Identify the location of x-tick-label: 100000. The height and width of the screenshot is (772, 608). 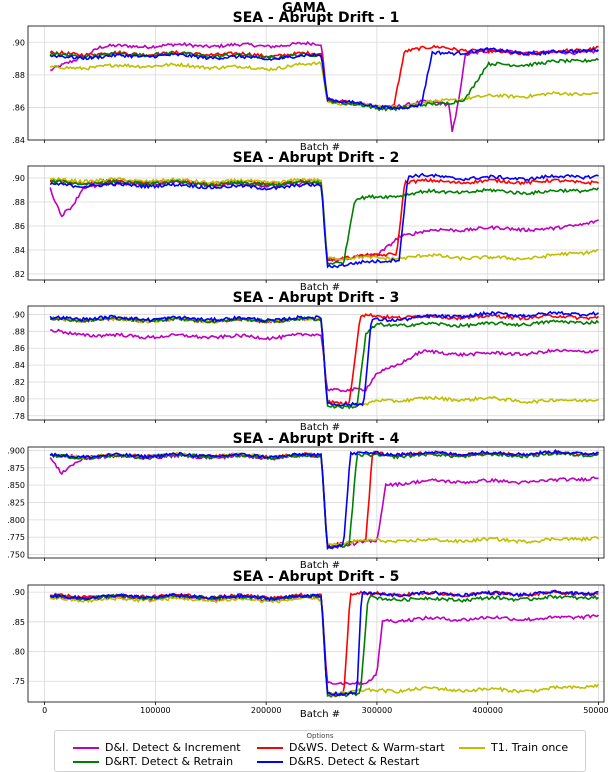
(155, 710).